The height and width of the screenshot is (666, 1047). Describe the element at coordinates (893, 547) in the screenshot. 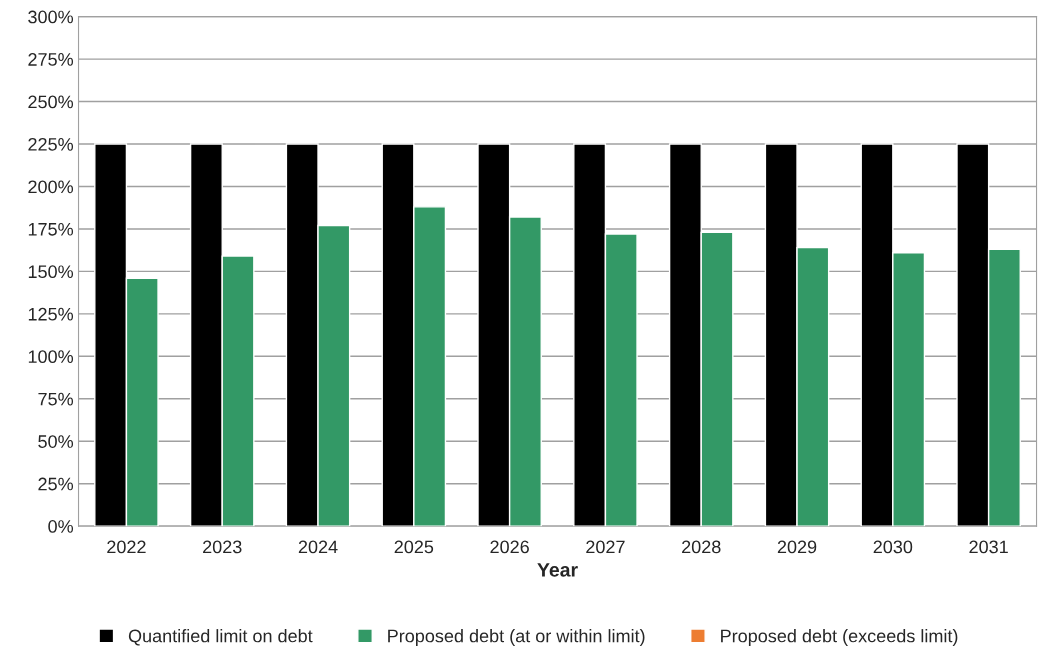

I see `x-tick-label: 2030` at that location.